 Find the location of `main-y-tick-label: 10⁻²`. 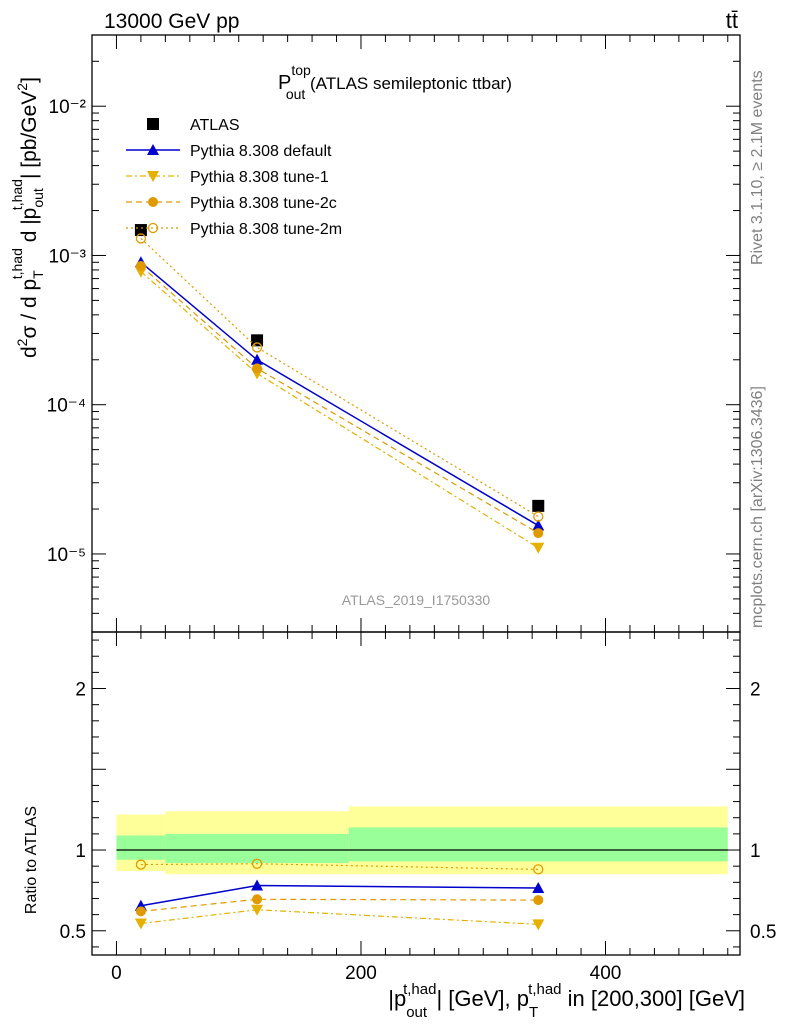

main-y-tick-label: 10⁻² is located at coordinates (68, 107).